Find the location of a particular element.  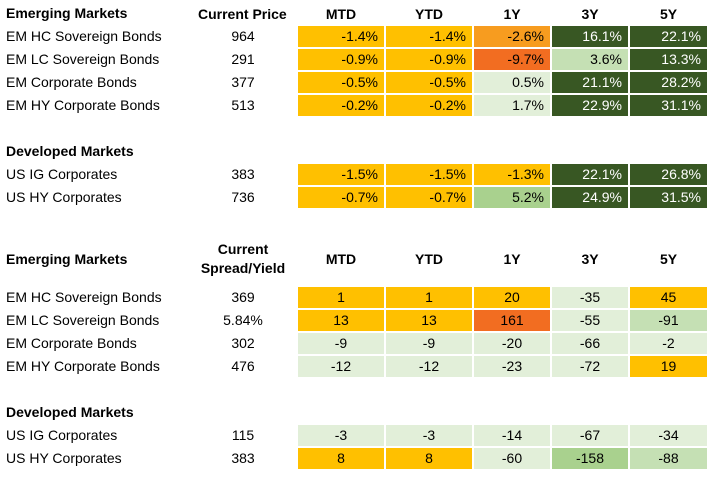

t2-dev-cell: -88 is located at coordinates (668, 458).